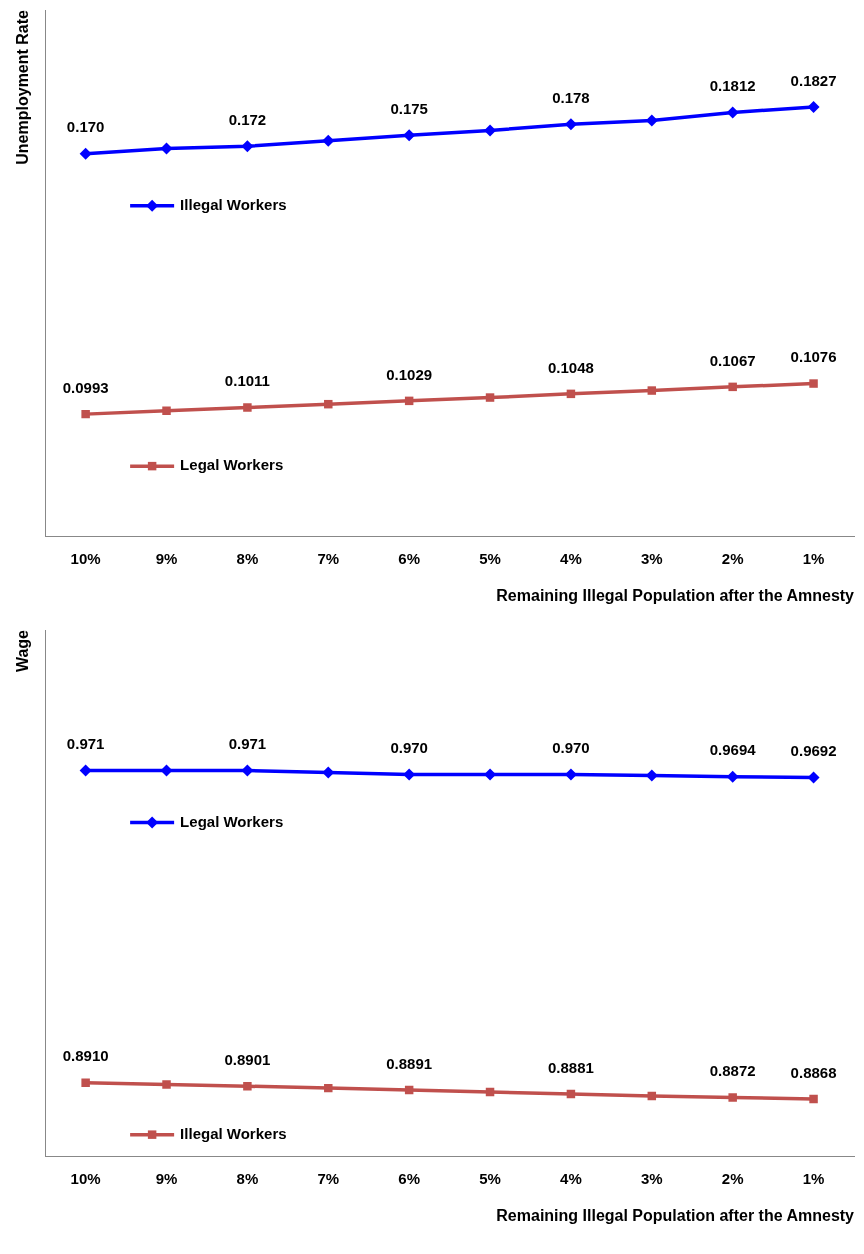 The image size is (864, 1254). I want to click on data-label: 0.9692, so click(813, 751).